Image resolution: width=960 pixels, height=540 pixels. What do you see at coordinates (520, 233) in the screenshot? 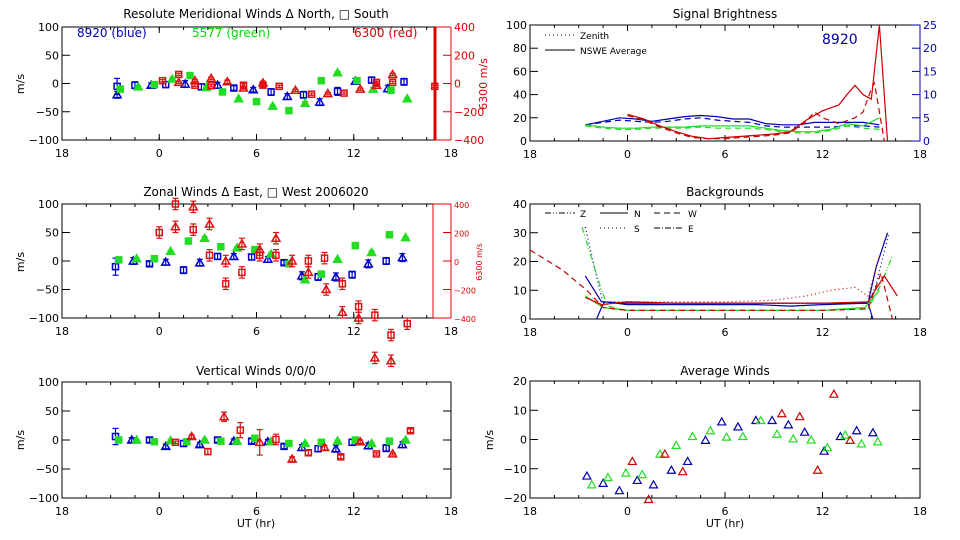
I see `y-tick-label: 30` at bounding box center [520, 233].